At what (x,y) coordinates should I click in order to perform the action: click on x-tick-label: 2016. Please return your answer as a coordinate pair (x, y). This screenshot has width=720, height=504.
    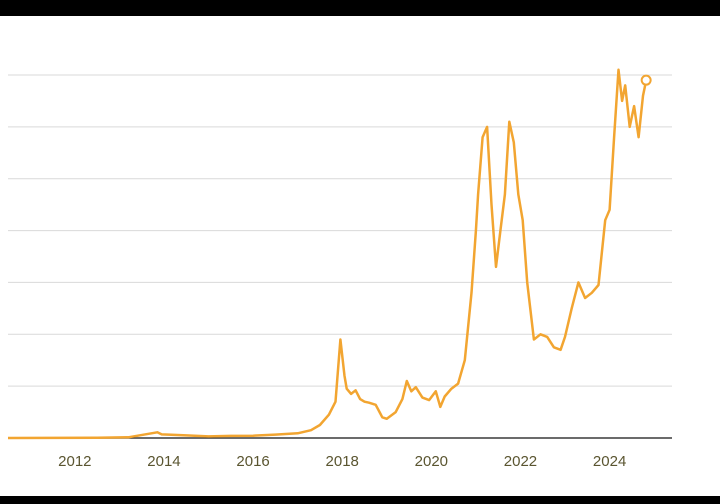
    Looking at the image, I should click on (252, 461).